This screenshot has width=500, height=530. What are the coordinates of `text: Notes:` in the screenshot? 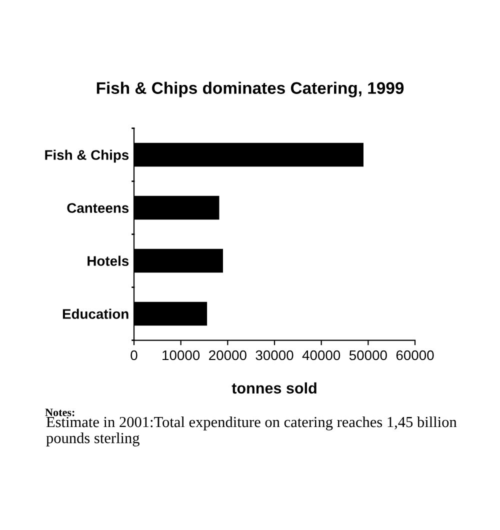 It's located at (59, 412).